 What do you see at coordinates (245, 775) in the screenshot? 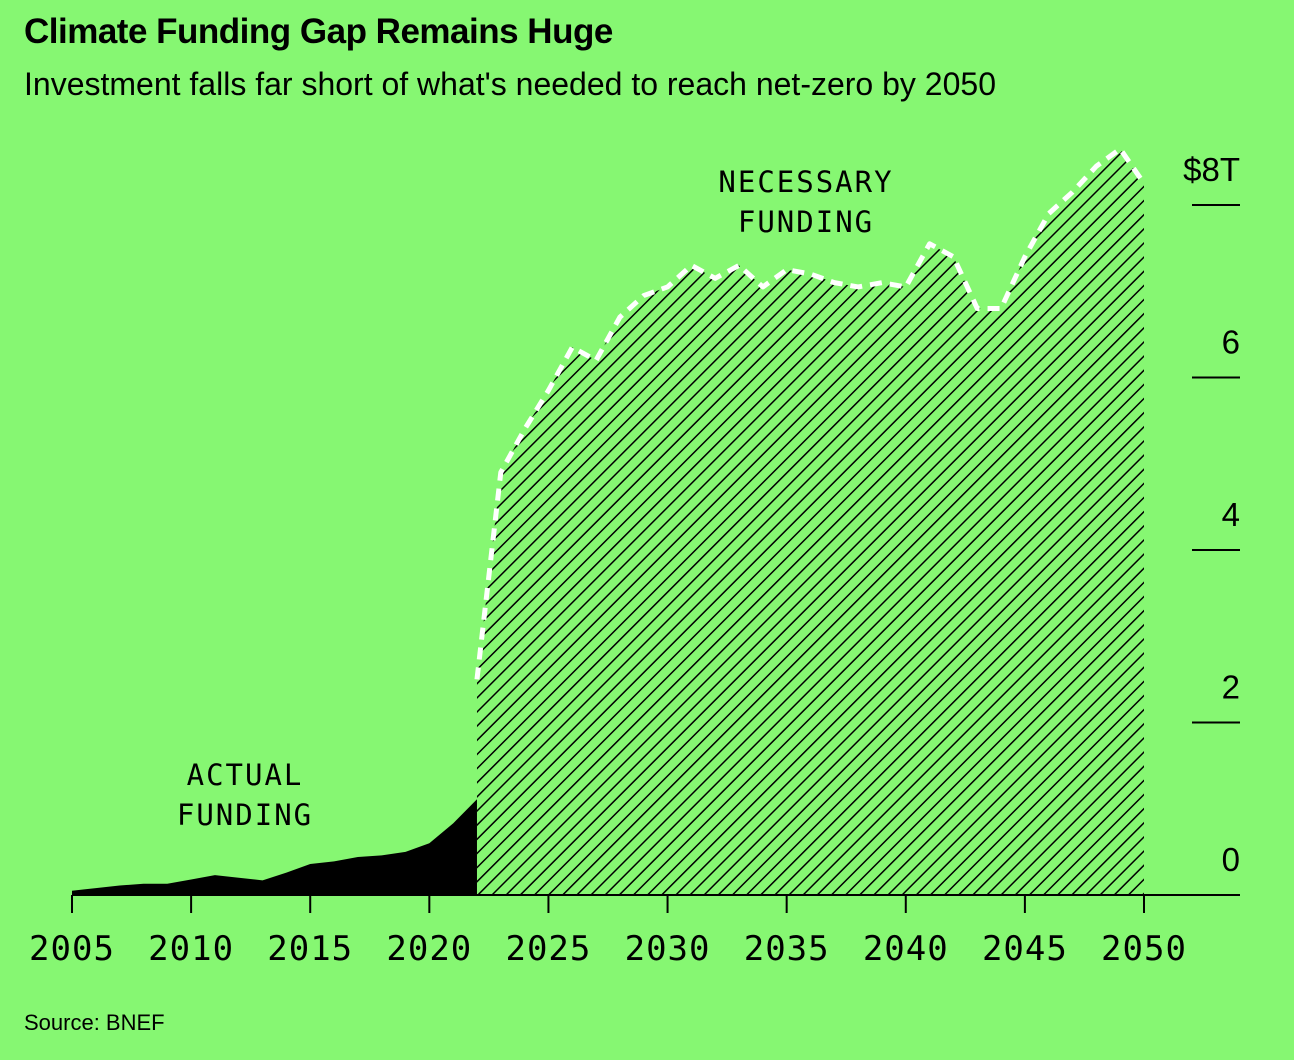
I see `actual-funding-label: ACTUAL` at bounding box center [245, 775].